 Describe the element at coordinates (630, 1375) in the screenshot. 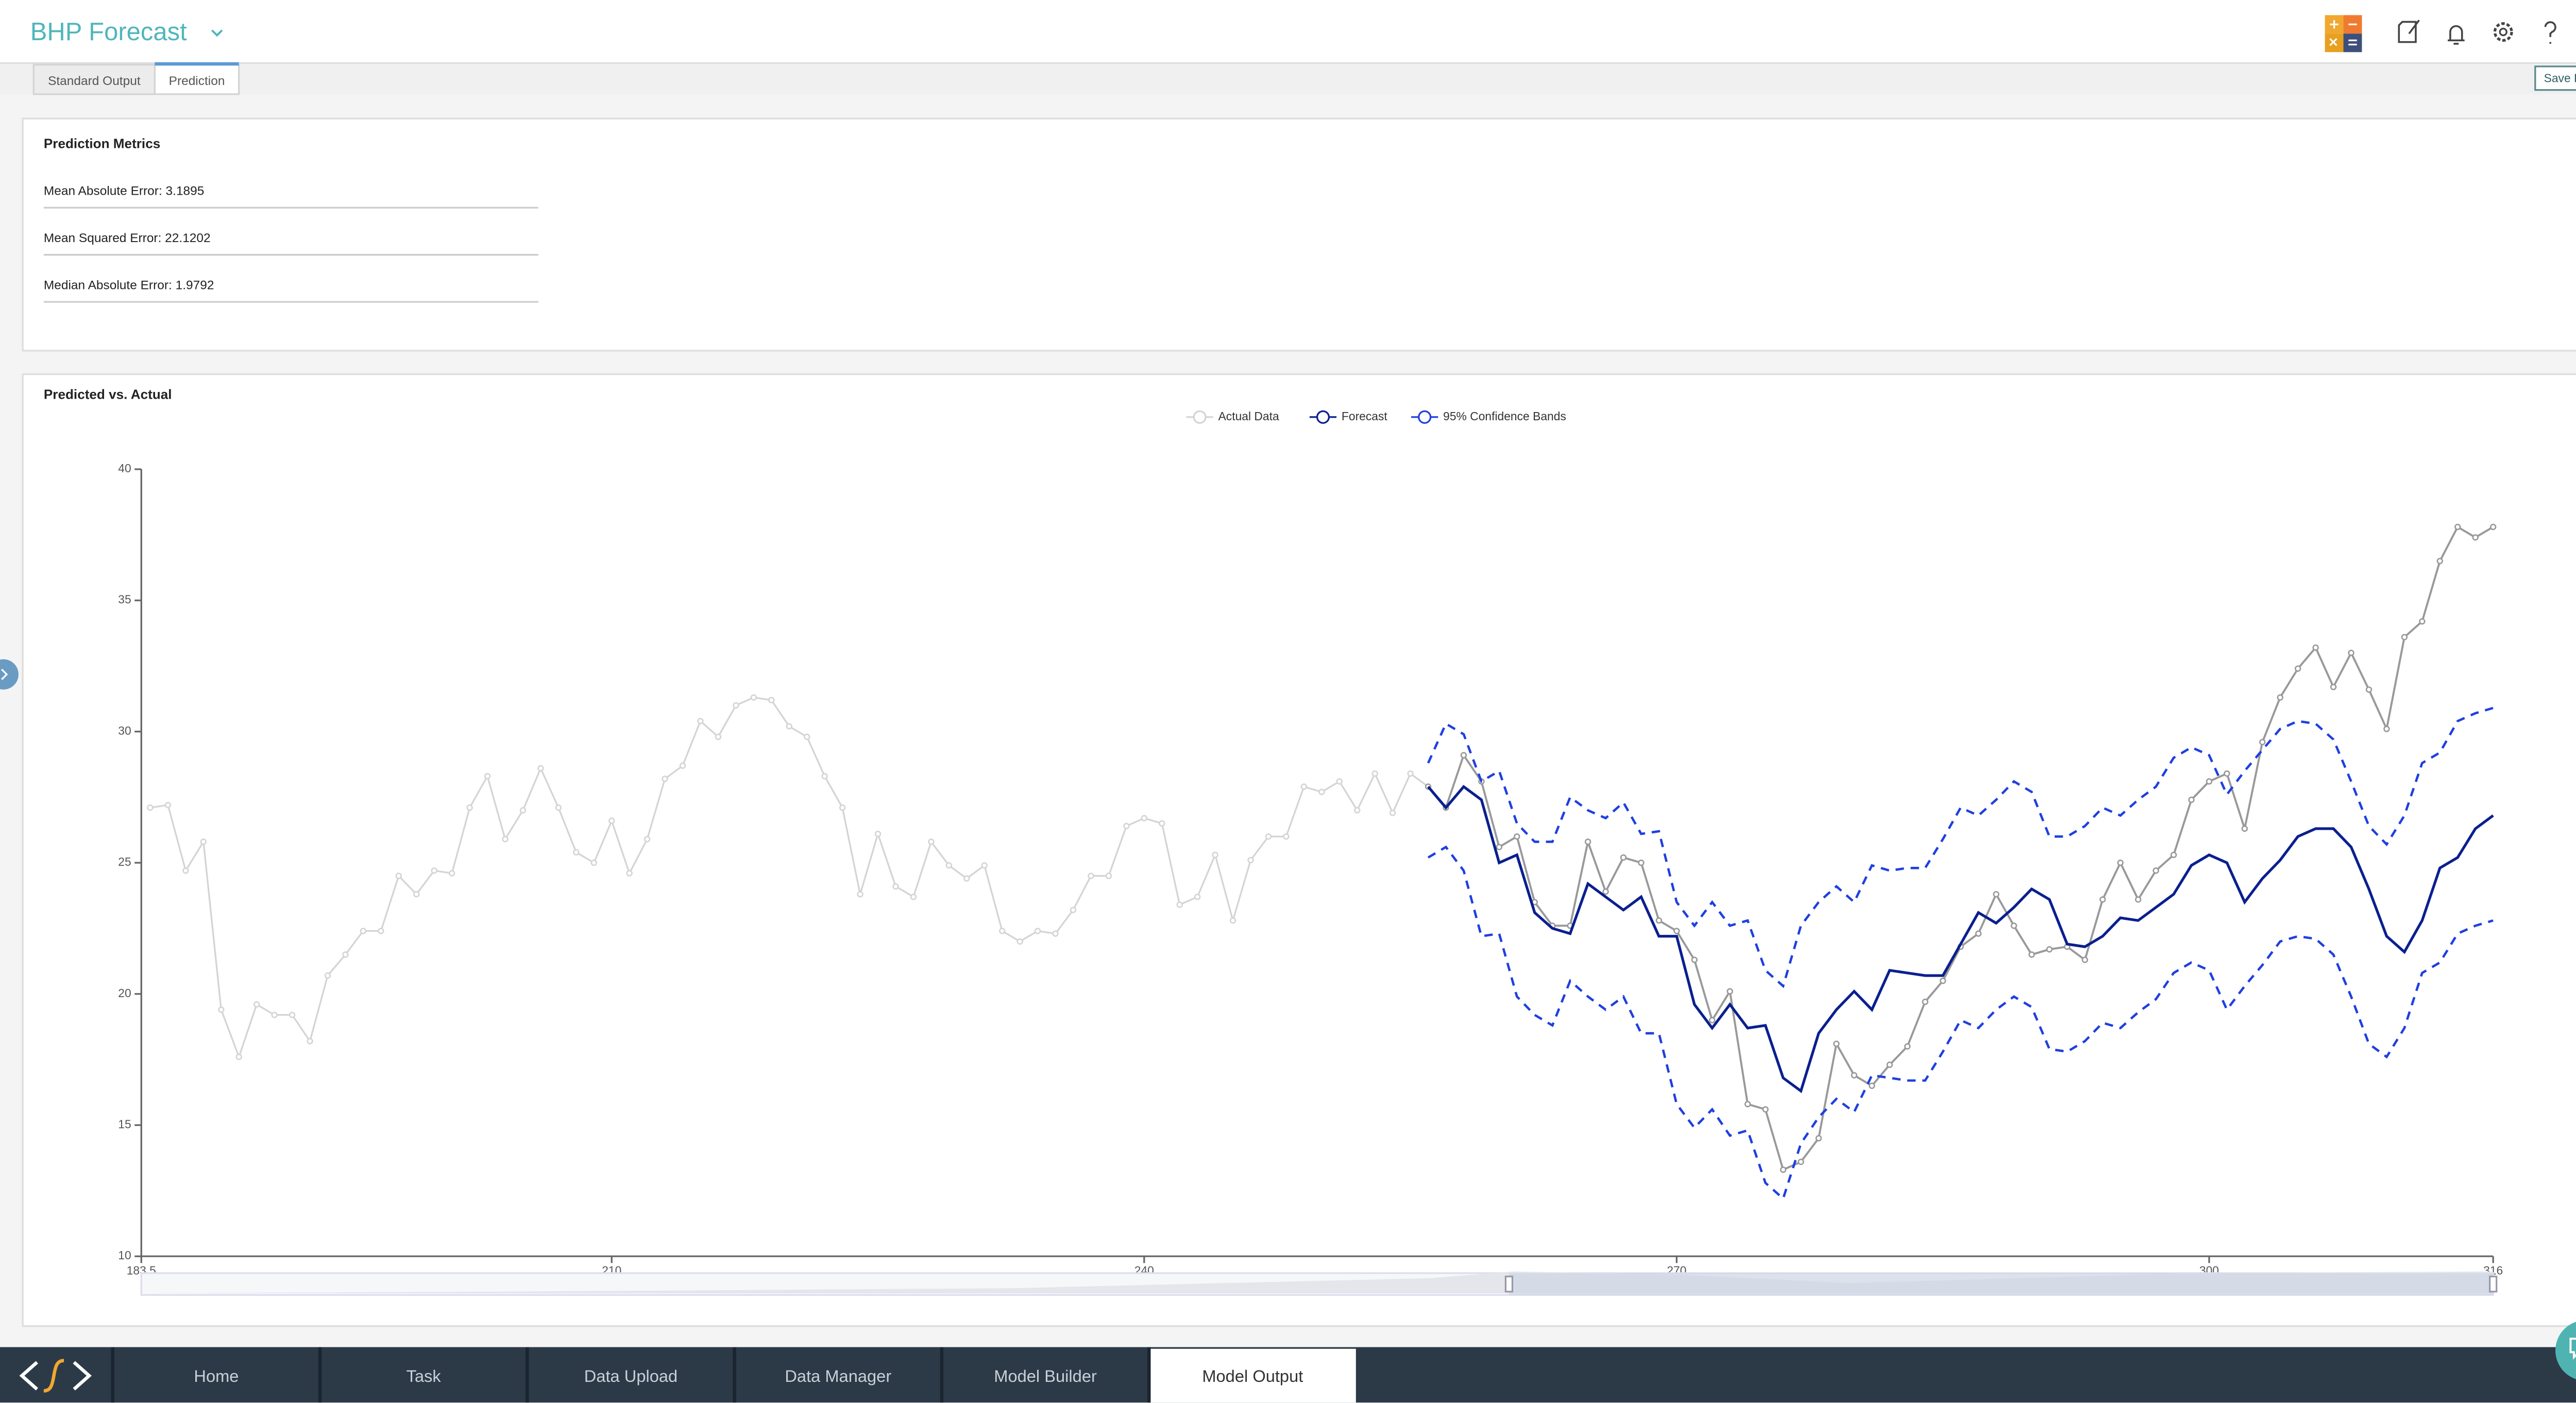

I see `nav-item: Data Upload` at that location.